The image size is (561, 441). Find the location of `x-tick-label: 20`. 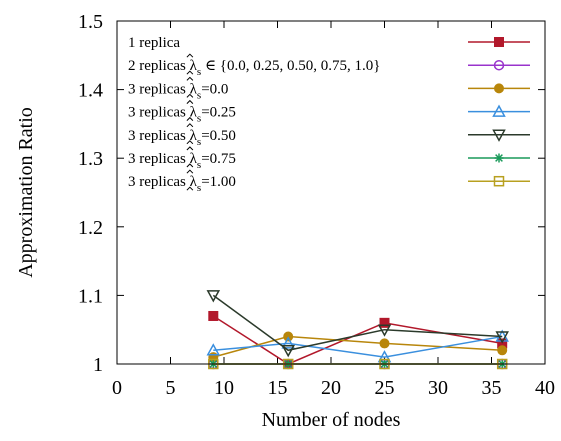

x-tick-label: 20 is located at coordinates (331, 388).